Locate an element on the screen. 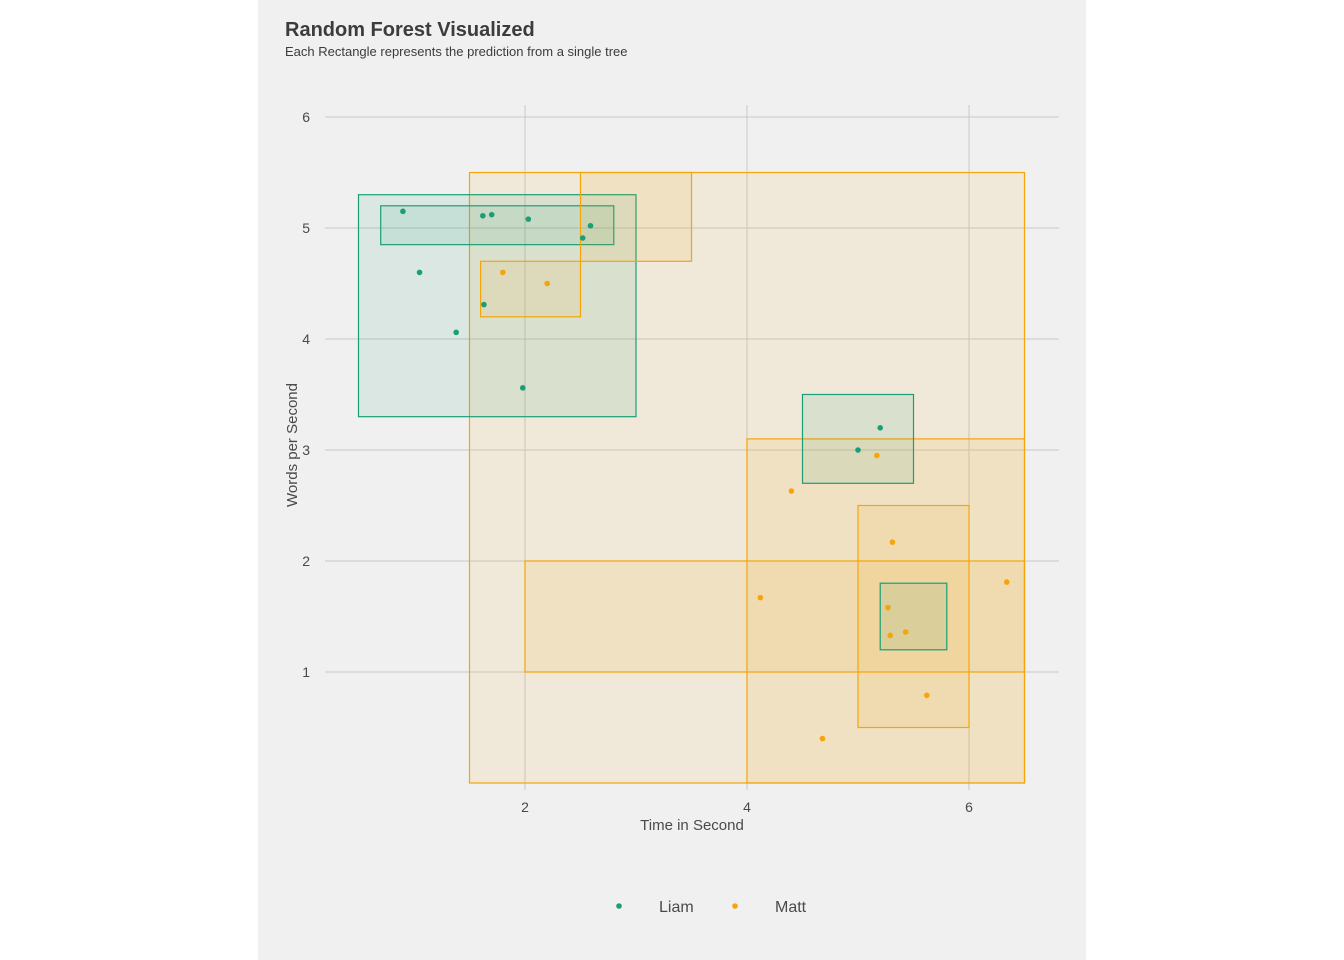 The width and height of the screenshot is (1344, 960). legend-label-matt: Matt is located at coordinates (791, 907).